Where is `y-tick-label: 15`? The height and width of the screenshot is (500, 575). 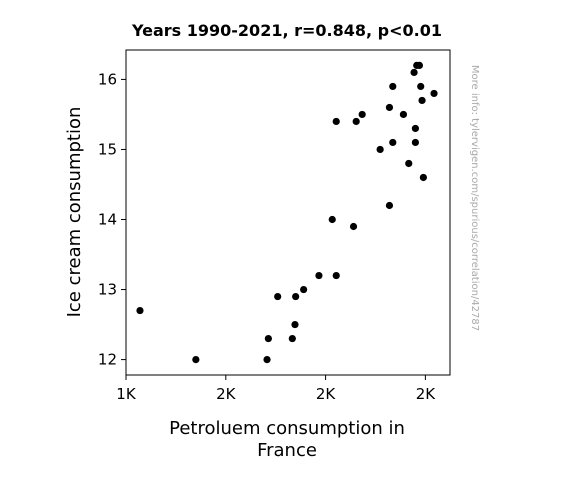
y-tick-label: 15 is located at coordinates (107, 149).